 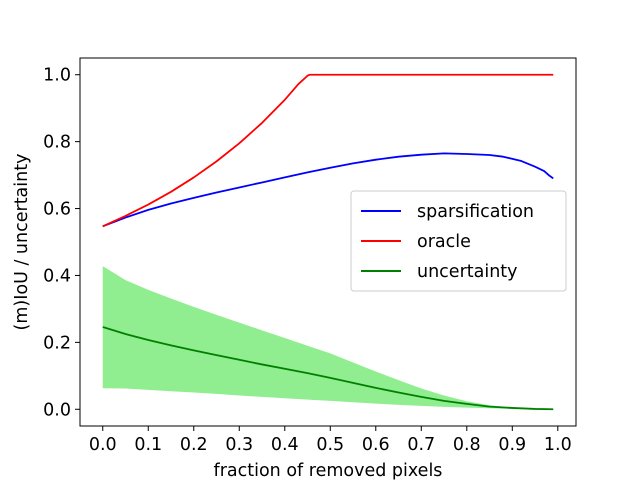 What do you see at coordinates (57, 276) in the screenshot?
I see `y-tick-label: 0.4` at bounding box center [57, 276].